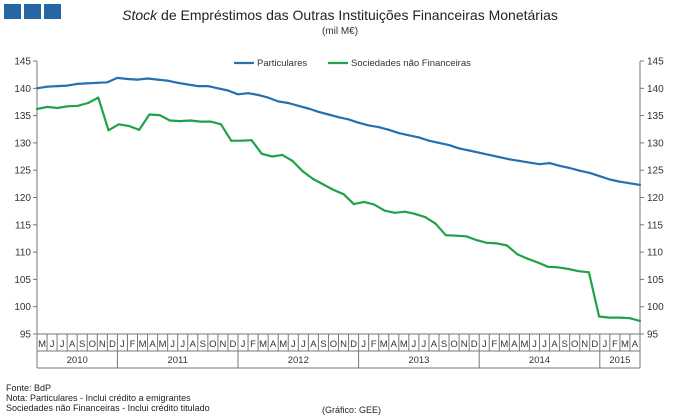  I want to click on y-tick-label-right: 140, so click(655, 89).